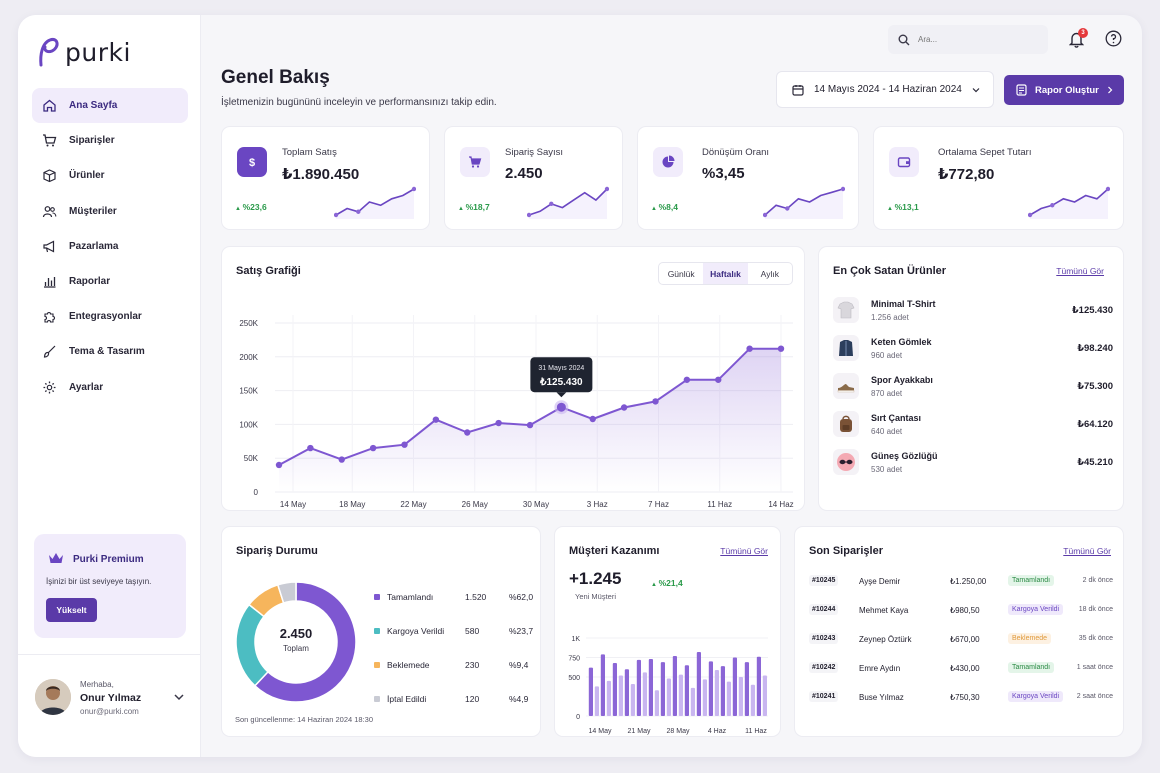 The image size is (1160, 773). What do you see at coordinates (110, 105) in the screenshot?
I see `sidebar-item-home: Ana Sayfa` at bounding box center [110, 105].